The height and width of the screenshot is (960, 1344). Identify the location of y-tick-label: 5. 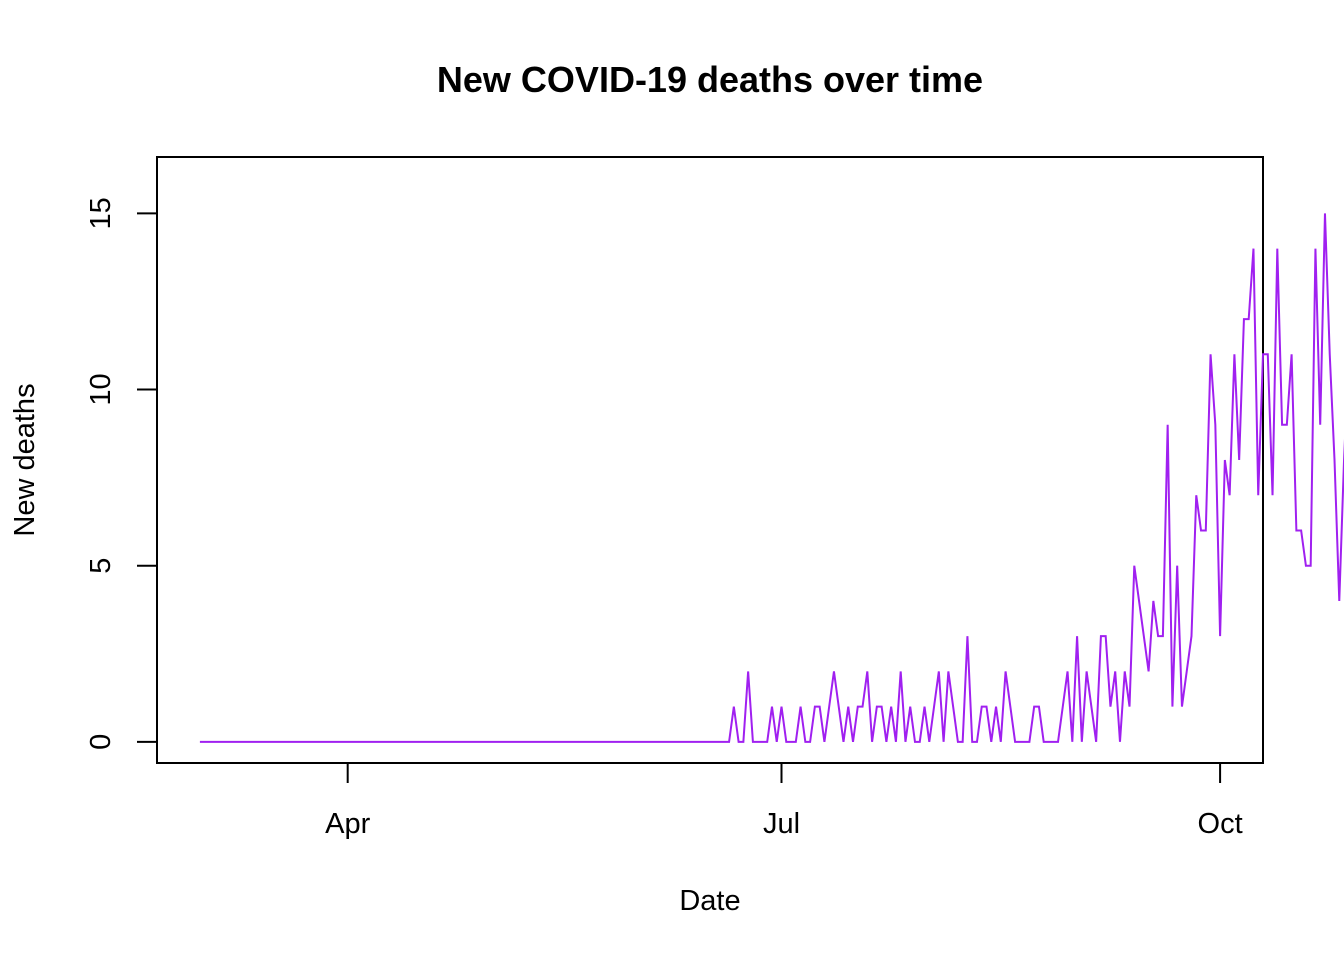
(101, 566).